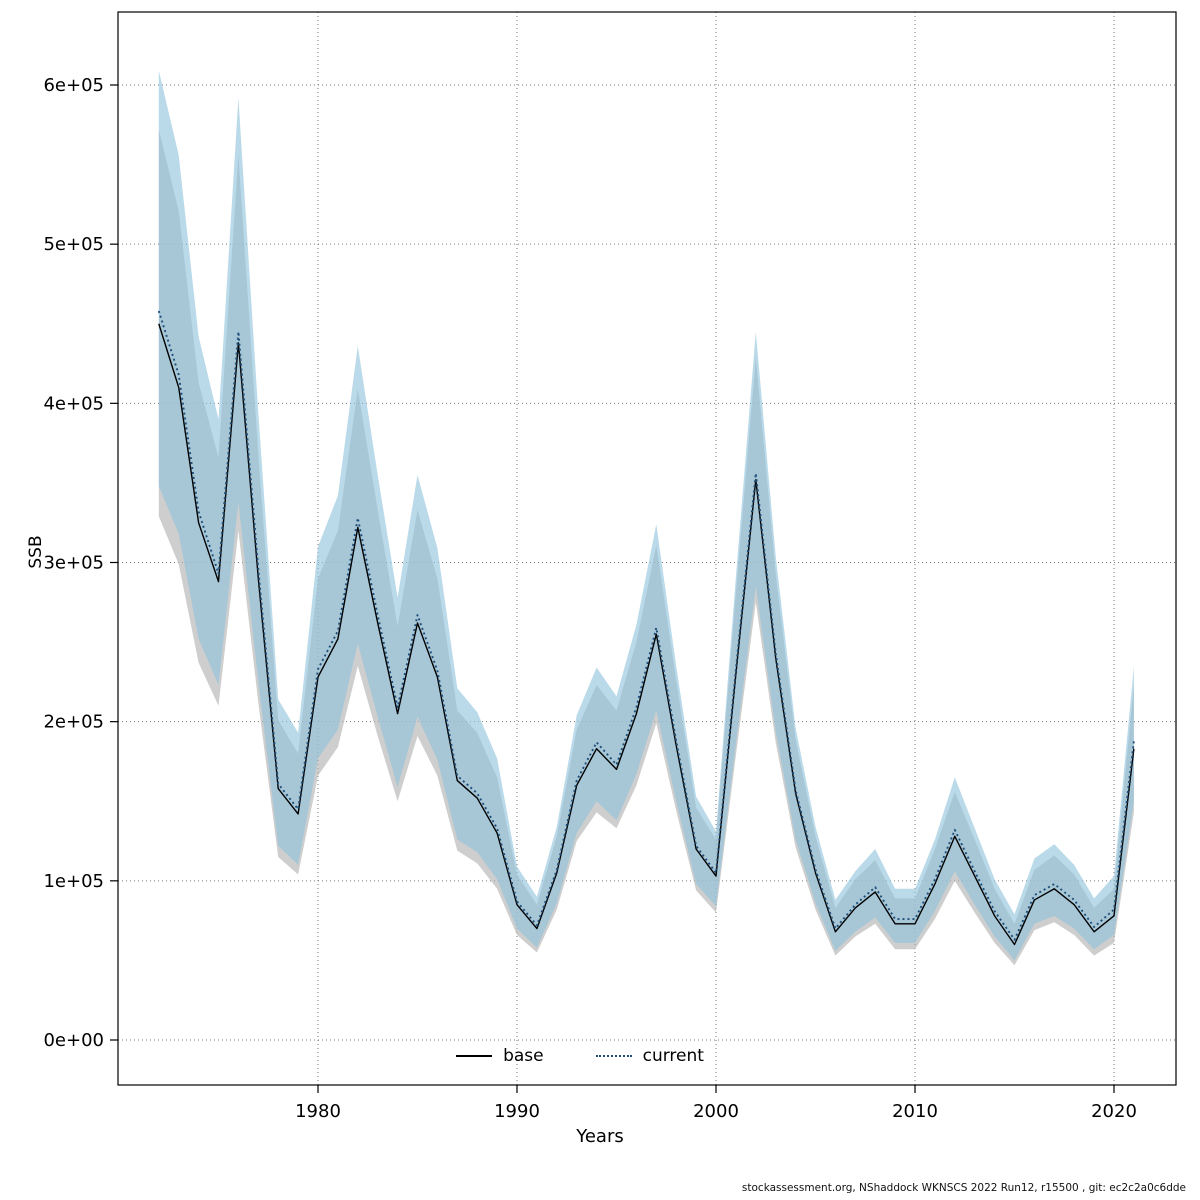 This screenshot has height=1200, width=1200. I want to click on legend-label-current: current, so click(673, 1056).